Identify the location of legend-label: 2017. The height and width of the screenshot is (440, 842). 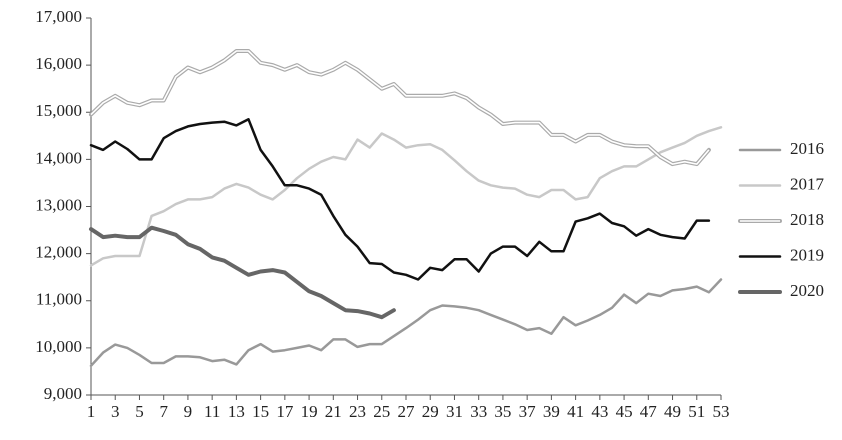
(807, 183).